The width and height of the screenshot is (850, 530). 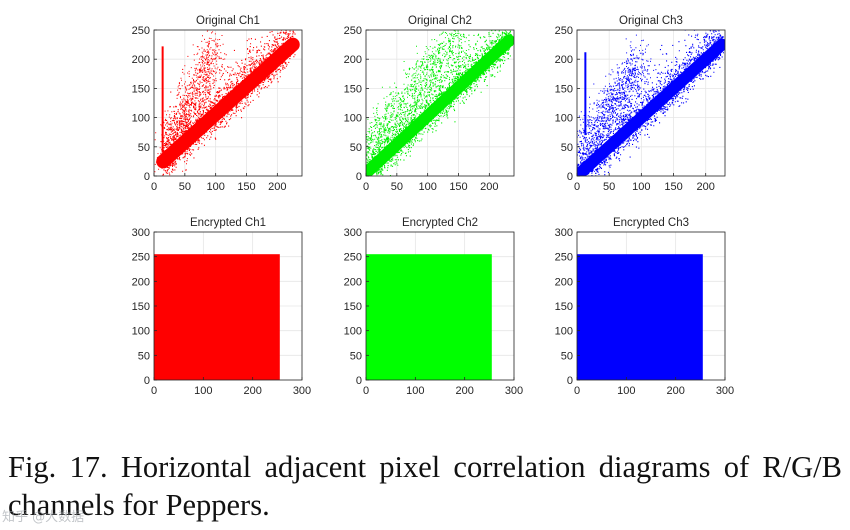 I want to click on chart-panel-2: 0 50 100 150 200 0 50 100 150 200 250 Original Ch2, so click(x=429, y=104).